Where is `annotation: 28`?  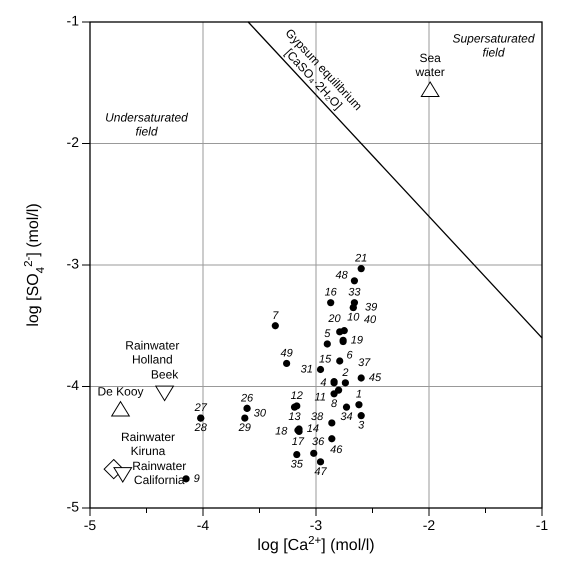 annotation: 28 is located at coordinates (201, 428).